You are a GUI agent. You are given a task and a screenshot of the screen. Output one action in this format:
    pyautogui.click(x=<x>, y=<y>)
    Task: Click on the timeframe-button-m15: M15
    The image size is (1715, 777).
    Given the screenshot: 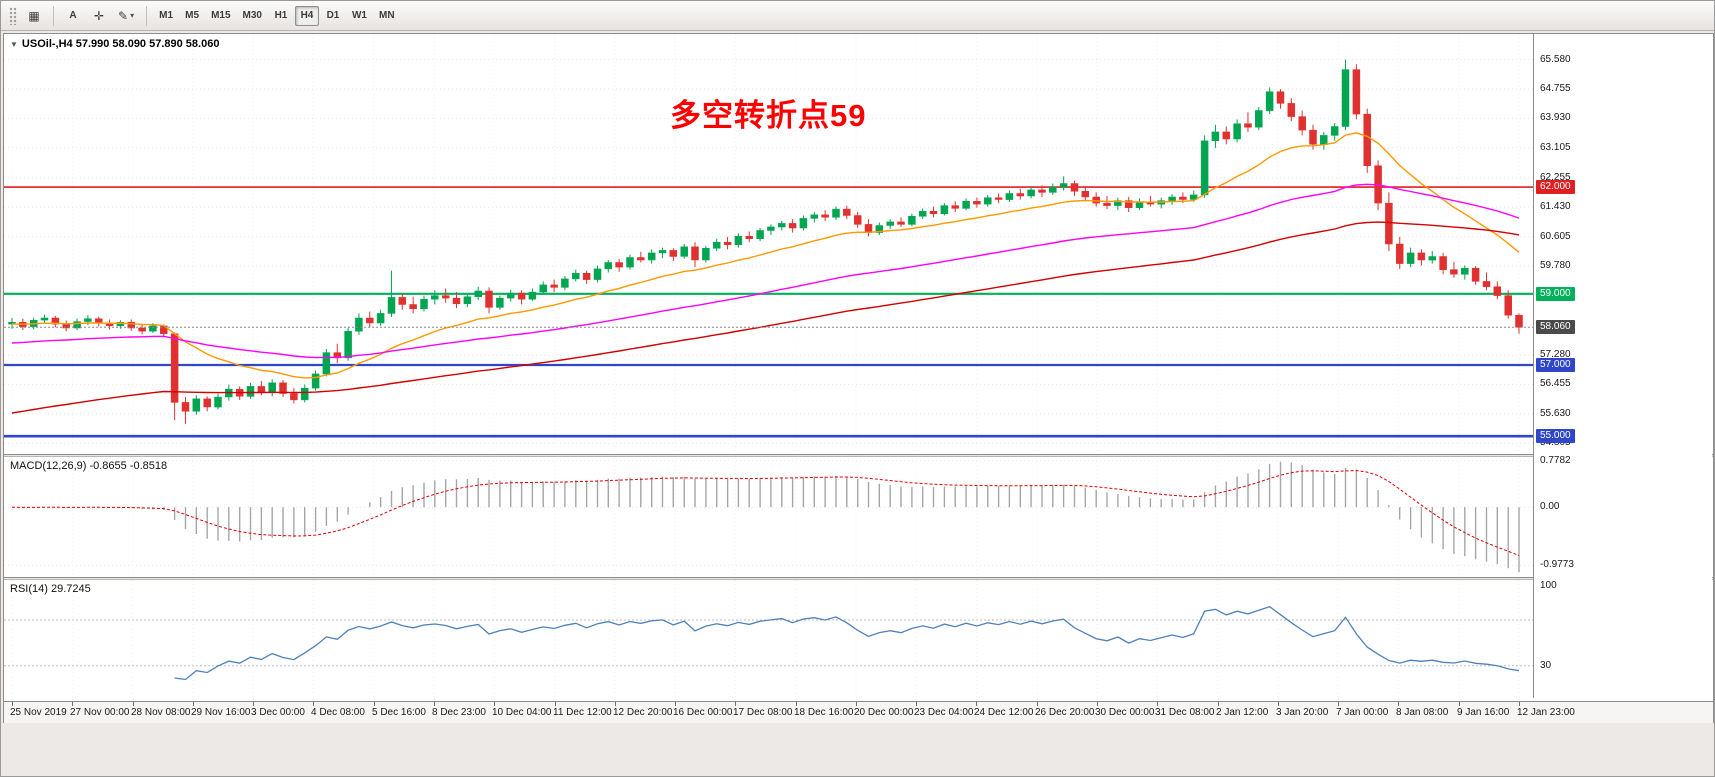 What is the action you would take?
    pyautogui.click(x=221, y=15)
    